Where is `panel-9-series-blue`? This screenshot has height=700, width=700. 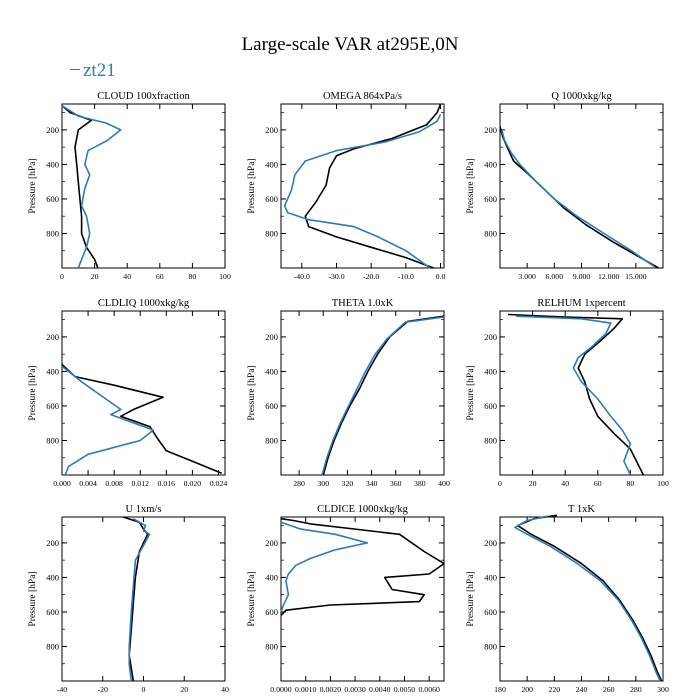 panel-9-series-blue is located at coordinates (588, 598).